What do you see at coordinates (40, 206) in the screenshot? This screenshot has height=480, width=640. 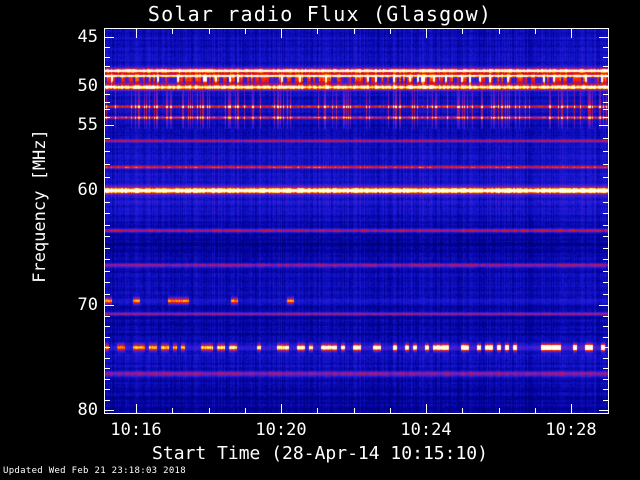 I see `y-axis-title: Frequency [MHz]` at bounding box center [40, 206].